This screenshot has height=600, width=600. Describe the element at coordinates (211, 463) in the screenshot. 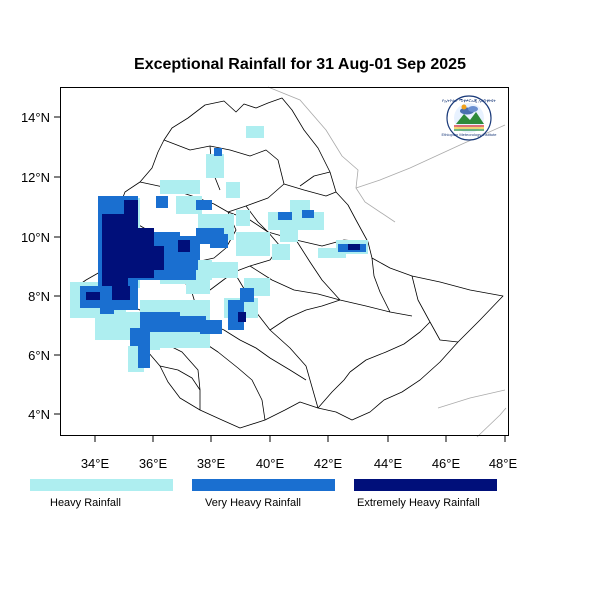

I see `x-tick-label: 38°E` at that location.